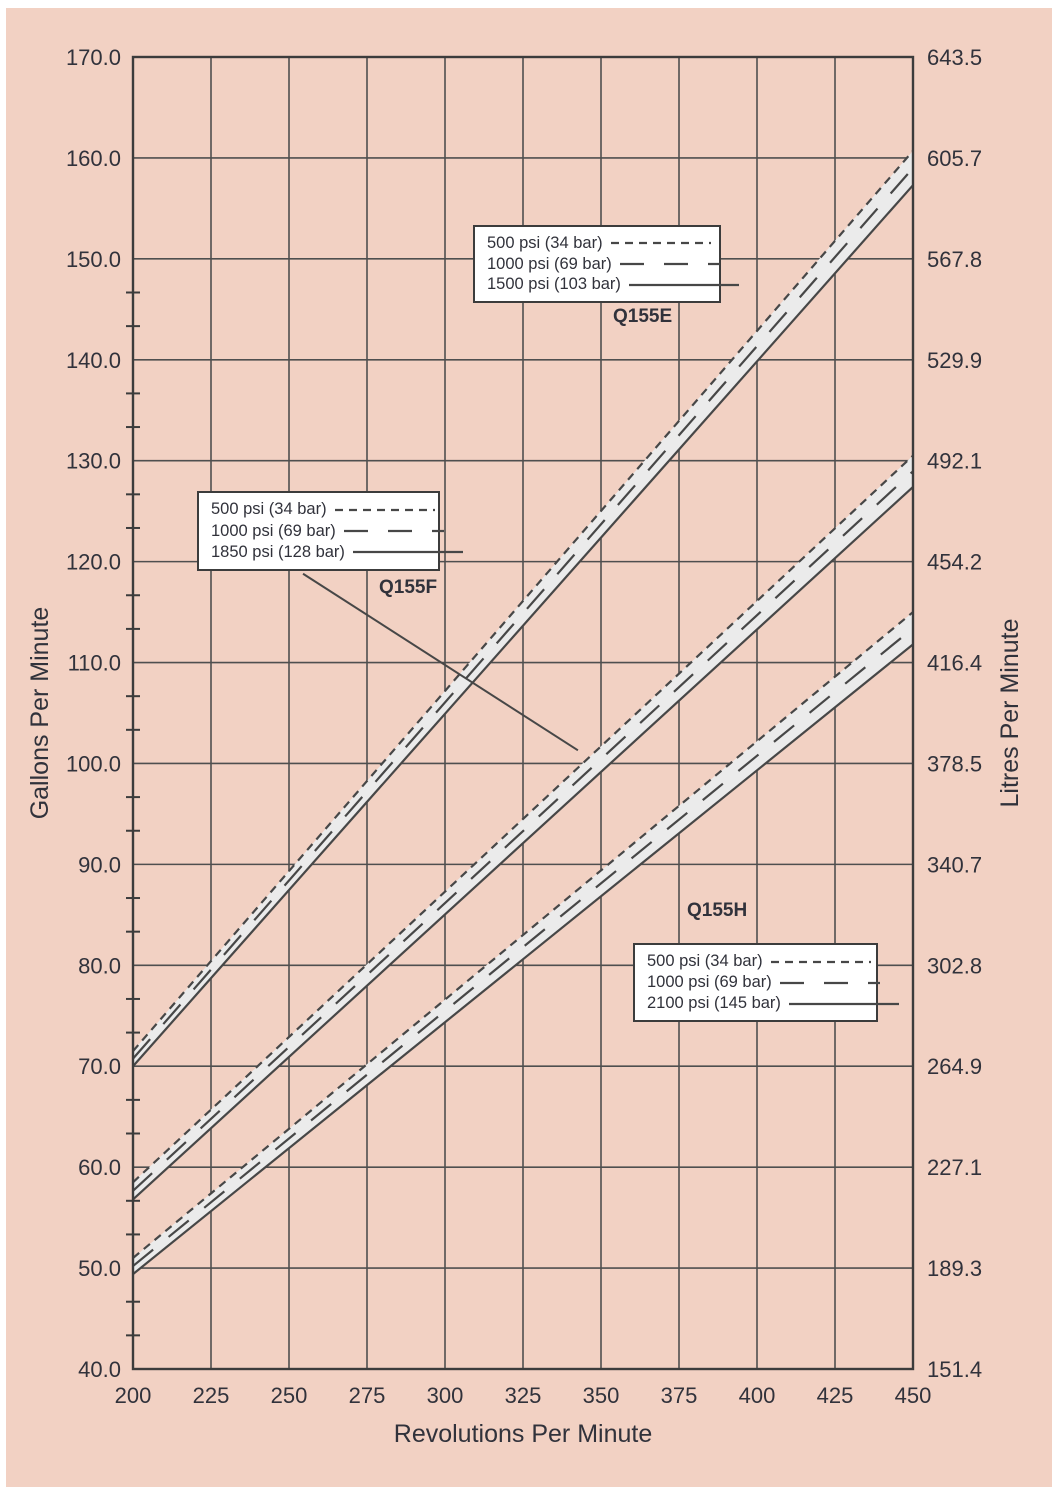 Image resolution: width=1063 pixels, height=1500 pixels. Describe the element at coordinates (278, 551) in the screenshot. I see `legend-pressure-label: 1850 psi (128 bar)` at that location.